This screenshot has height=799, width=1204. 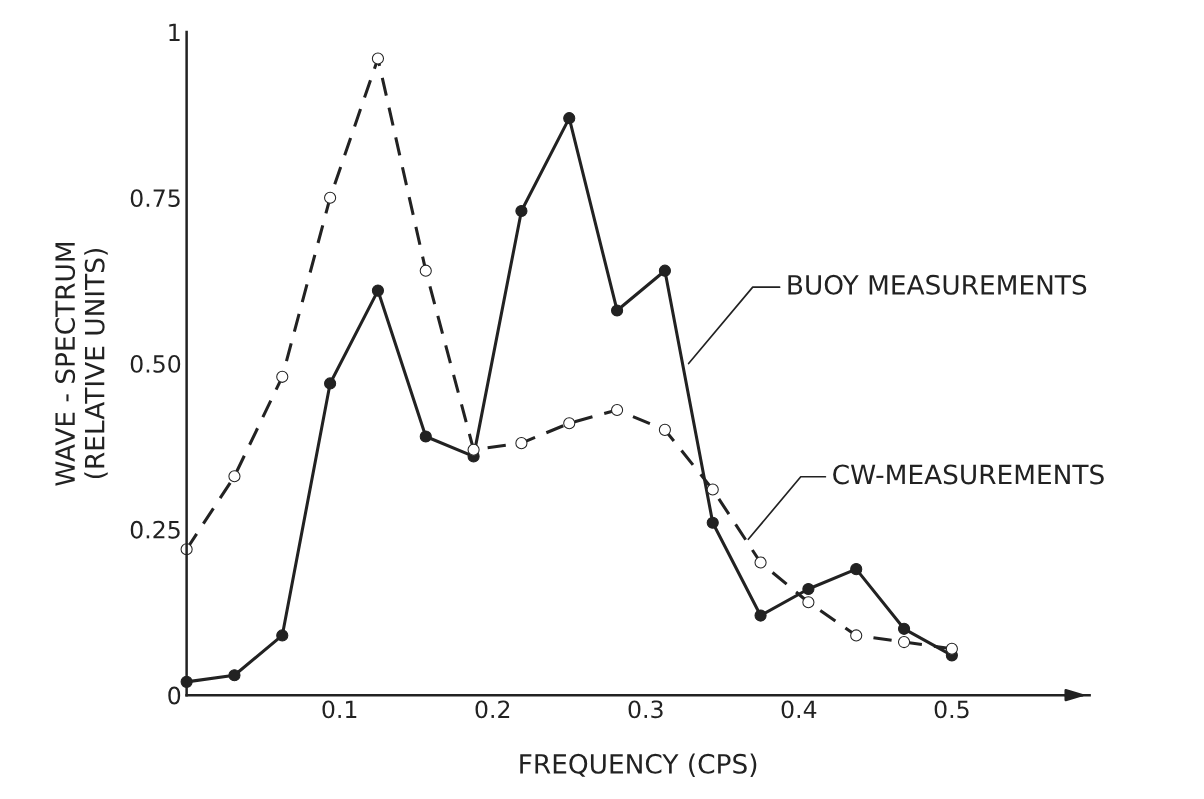 I want to click on y-tick-label: 1, so click(x=174, y=32).